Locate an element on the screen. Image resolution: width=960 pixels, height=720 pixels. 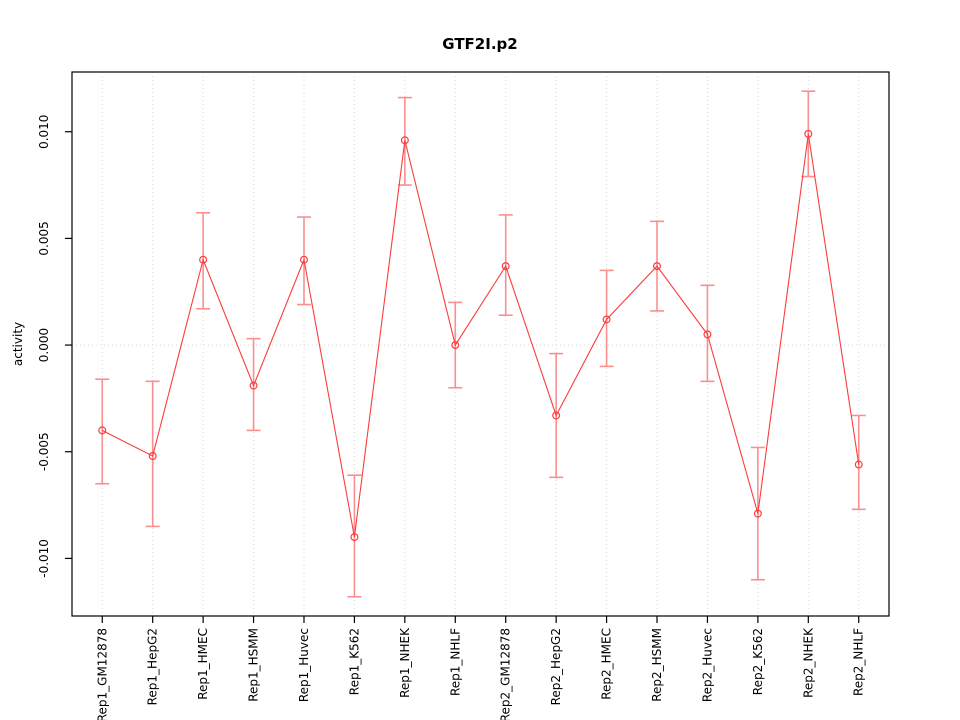
y-tick-label: 0.010 is located at coordinates (44, 132).